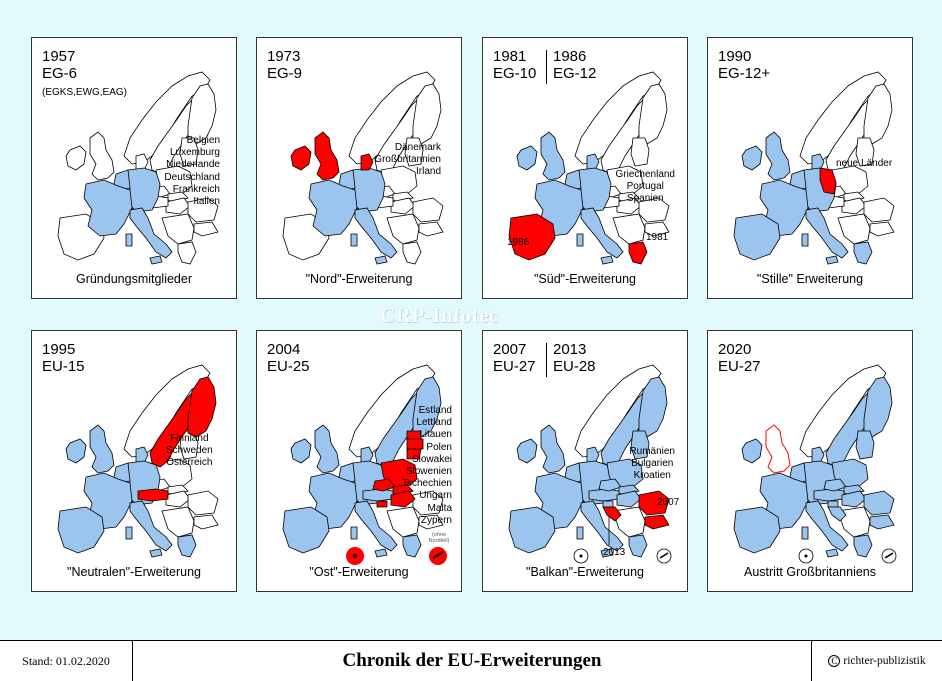 This screenshot has height=681, width=942. Describe the element at coordinates (285, 65) in the screenshot. I see `panel-year: 1973 EG-9` at that location.